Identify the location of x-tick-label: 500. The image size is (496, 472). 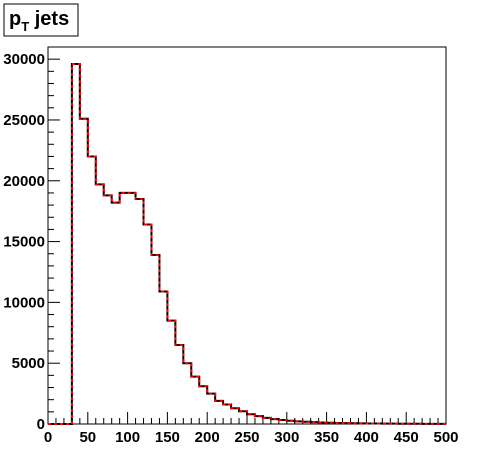
(445, 437).